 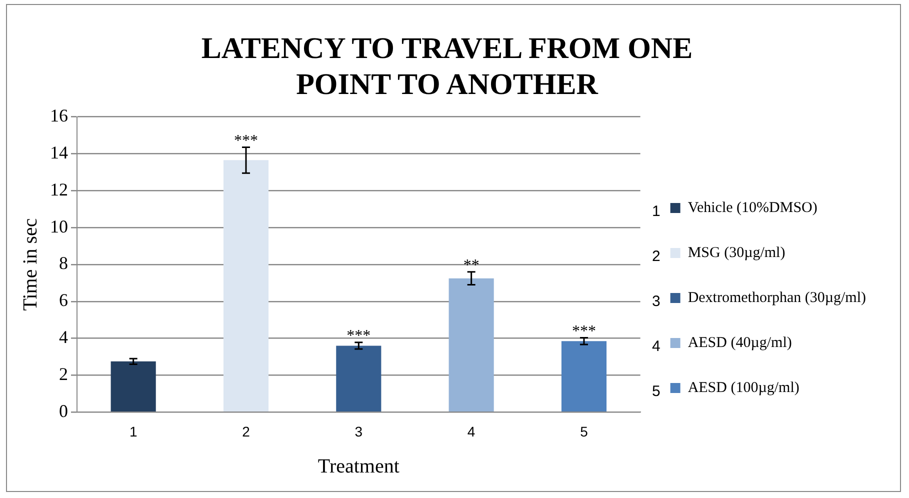 What do you see at coordinates (59, 189) in the screenshot?
I see `y-tick-label: 12` at bounding box center [59, 189].